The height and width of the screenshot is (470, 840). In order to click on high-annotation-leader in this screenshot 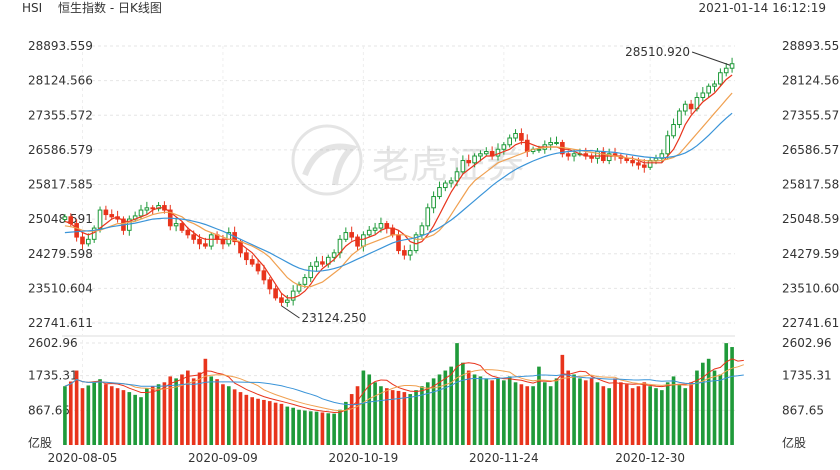, I will do `click(711, 58)`.